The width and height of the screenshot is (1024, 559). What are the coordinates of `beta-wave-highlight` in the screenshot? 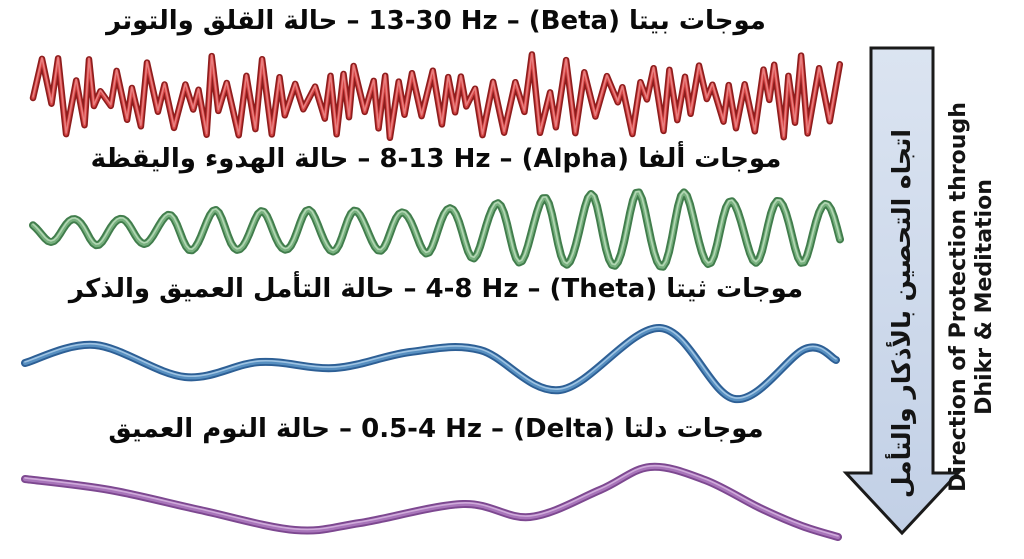 It's located at (436, 95).